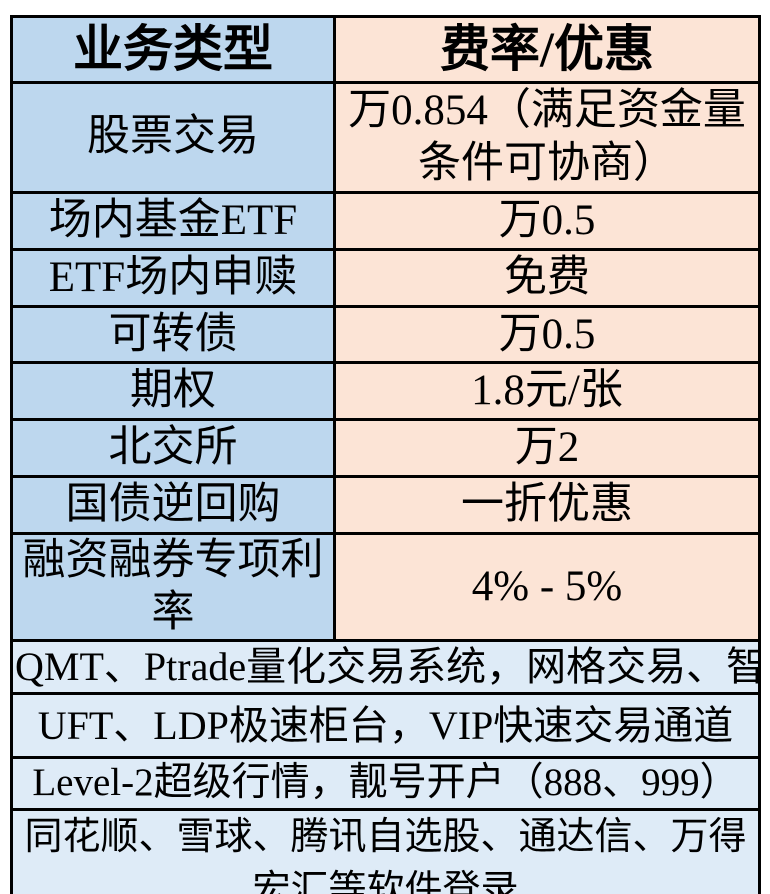  I want to click on footer-row: Level-2超级行情，靓号开户（888、999）, so click(385, 784).